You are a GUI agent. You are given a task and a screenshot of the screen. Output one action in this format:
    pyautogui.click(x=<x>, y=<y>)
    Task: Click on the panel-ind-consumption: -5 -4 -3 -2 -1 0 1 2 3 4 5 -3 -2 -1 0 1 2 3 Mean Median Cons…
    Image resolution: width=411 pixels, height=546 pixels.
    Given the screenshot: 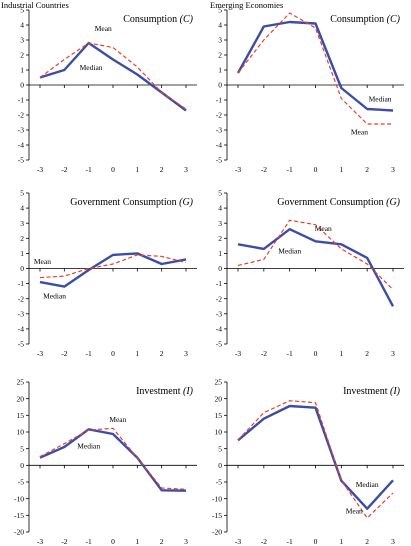 What is the action you would take?
    pyautogui.click(x=107, y=90)
    